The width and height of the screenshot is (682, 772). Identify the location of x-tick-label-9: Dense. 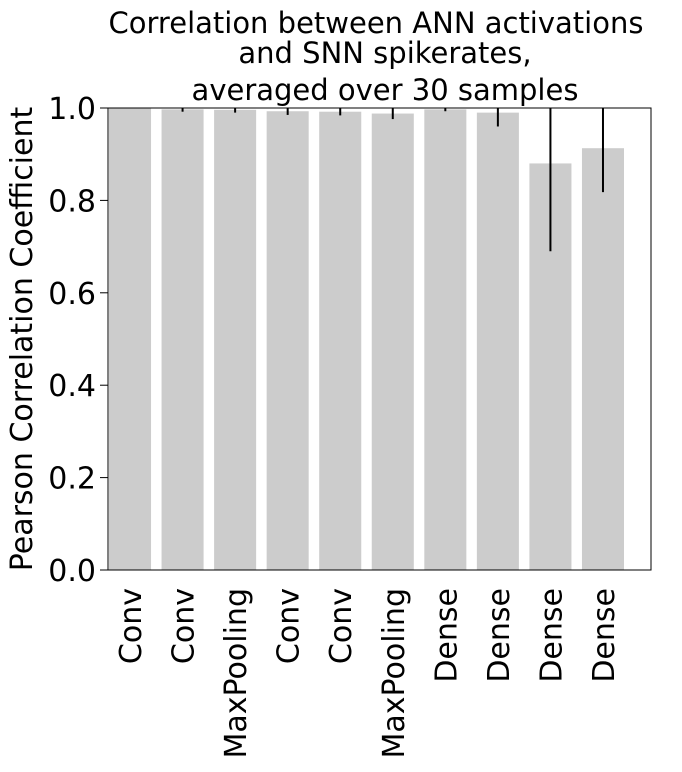
(551, 635).